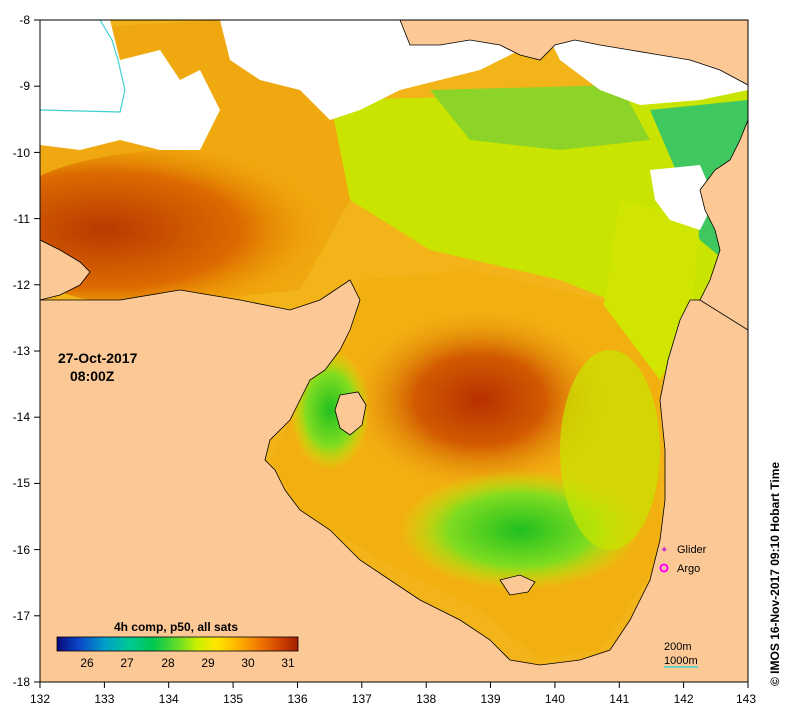  What do you see at coordinates (208, 663) in the screenshot?
I see `colorbar-tick-label: 29` at bounding box center [208, 663].